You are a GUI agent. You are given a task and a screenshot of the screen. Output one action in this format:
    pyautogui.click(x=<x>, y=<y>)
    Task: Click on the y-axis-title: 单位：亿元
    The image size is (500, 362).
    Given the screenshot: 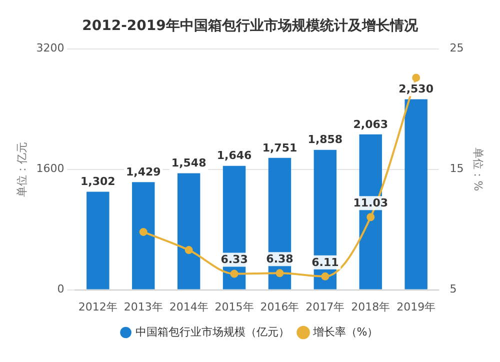 What is the action you would take?
    pyautogui.click(x=21, y=169)
    